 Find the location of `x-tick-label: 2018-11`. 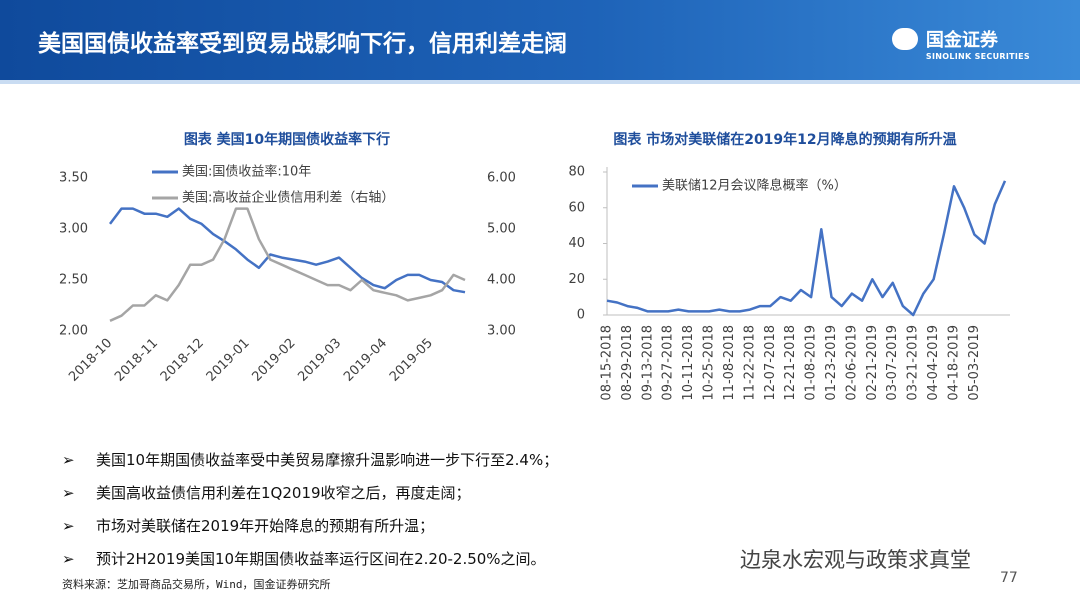

x-tick-label: 2018-11 is located at coordinates (136, 360).